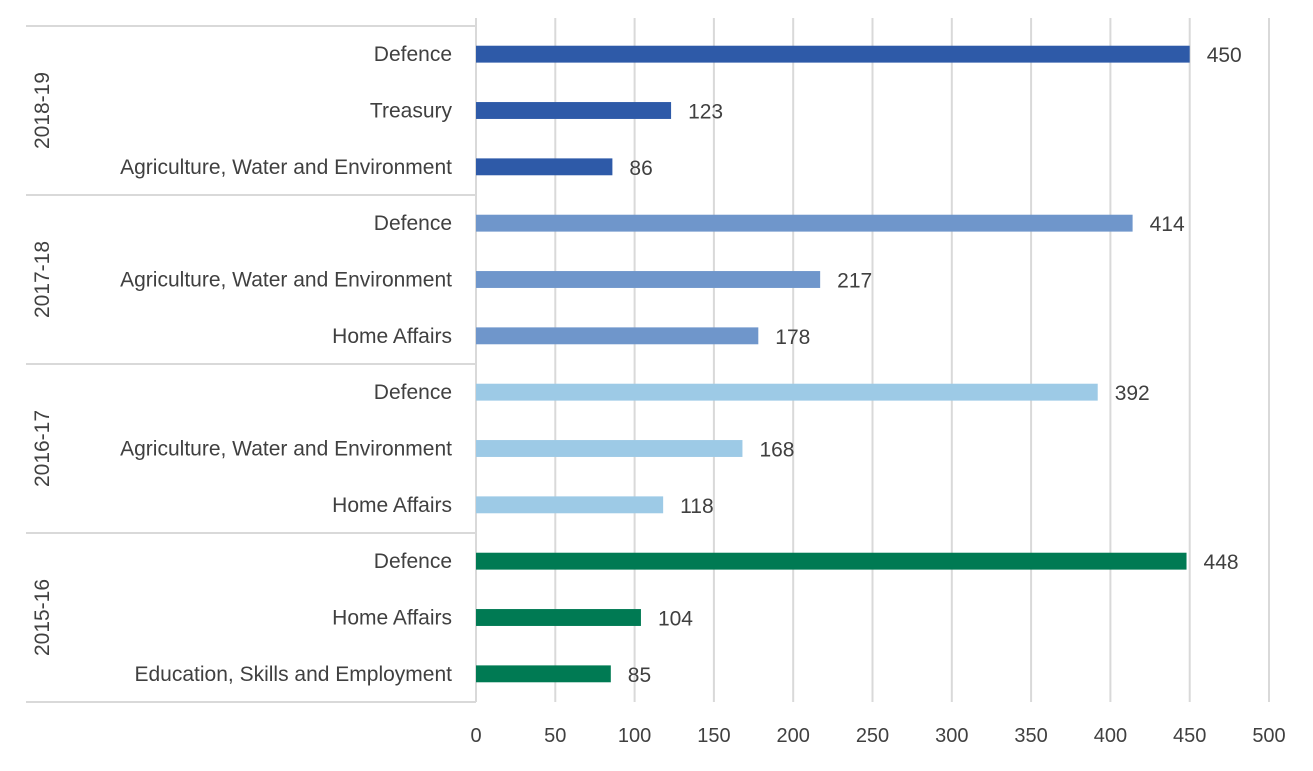  I want to click on value-label: 414, so click(1167, 224).